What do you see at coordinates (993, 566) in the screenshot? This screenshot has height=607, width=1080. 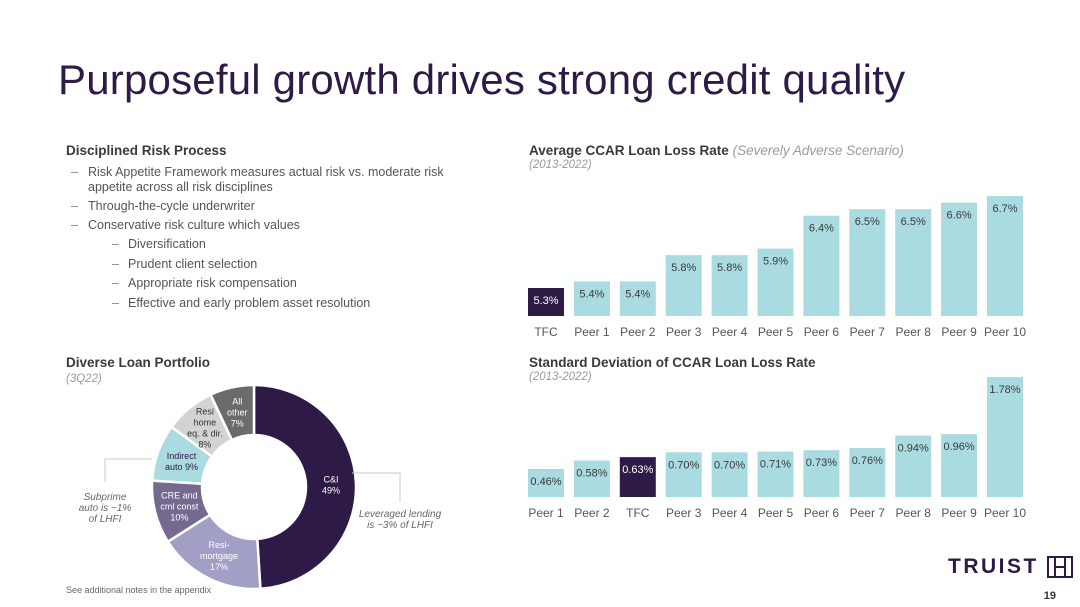 I see `logo-wordmark: TRUIST` at bounding box center [993, 566].